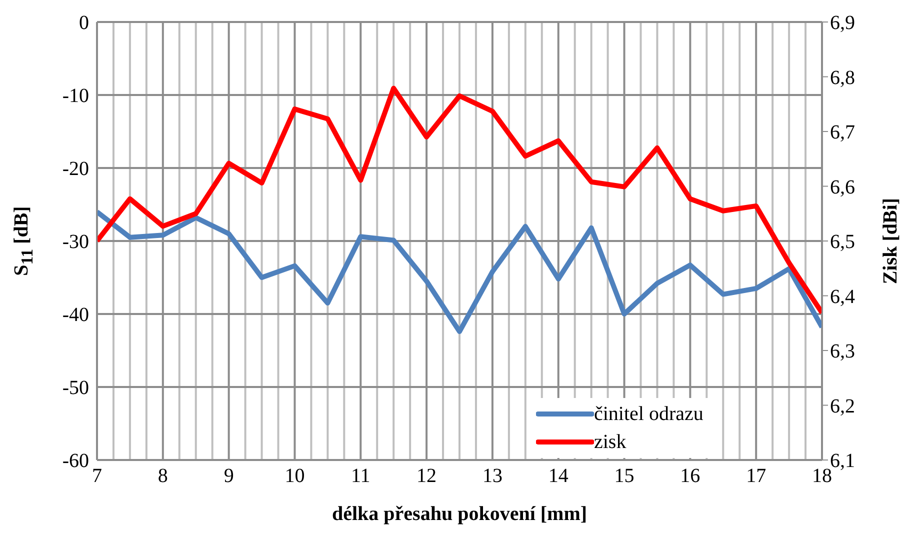  I want to click on y2-tick-label: 6,3, so click(842, 351).